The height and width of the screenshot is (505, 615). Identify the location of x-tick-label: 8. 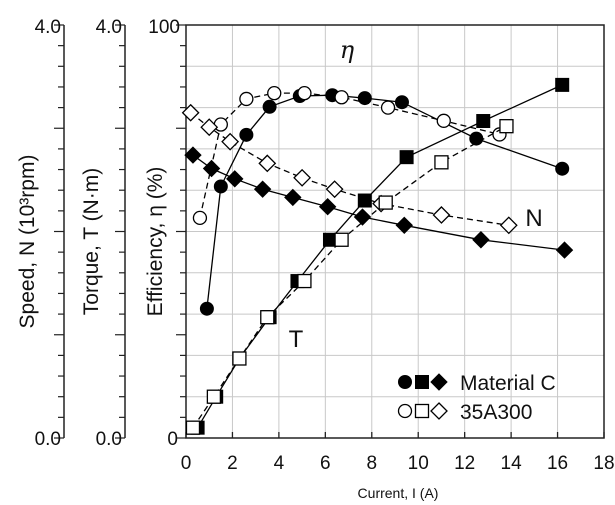
(371, 463).